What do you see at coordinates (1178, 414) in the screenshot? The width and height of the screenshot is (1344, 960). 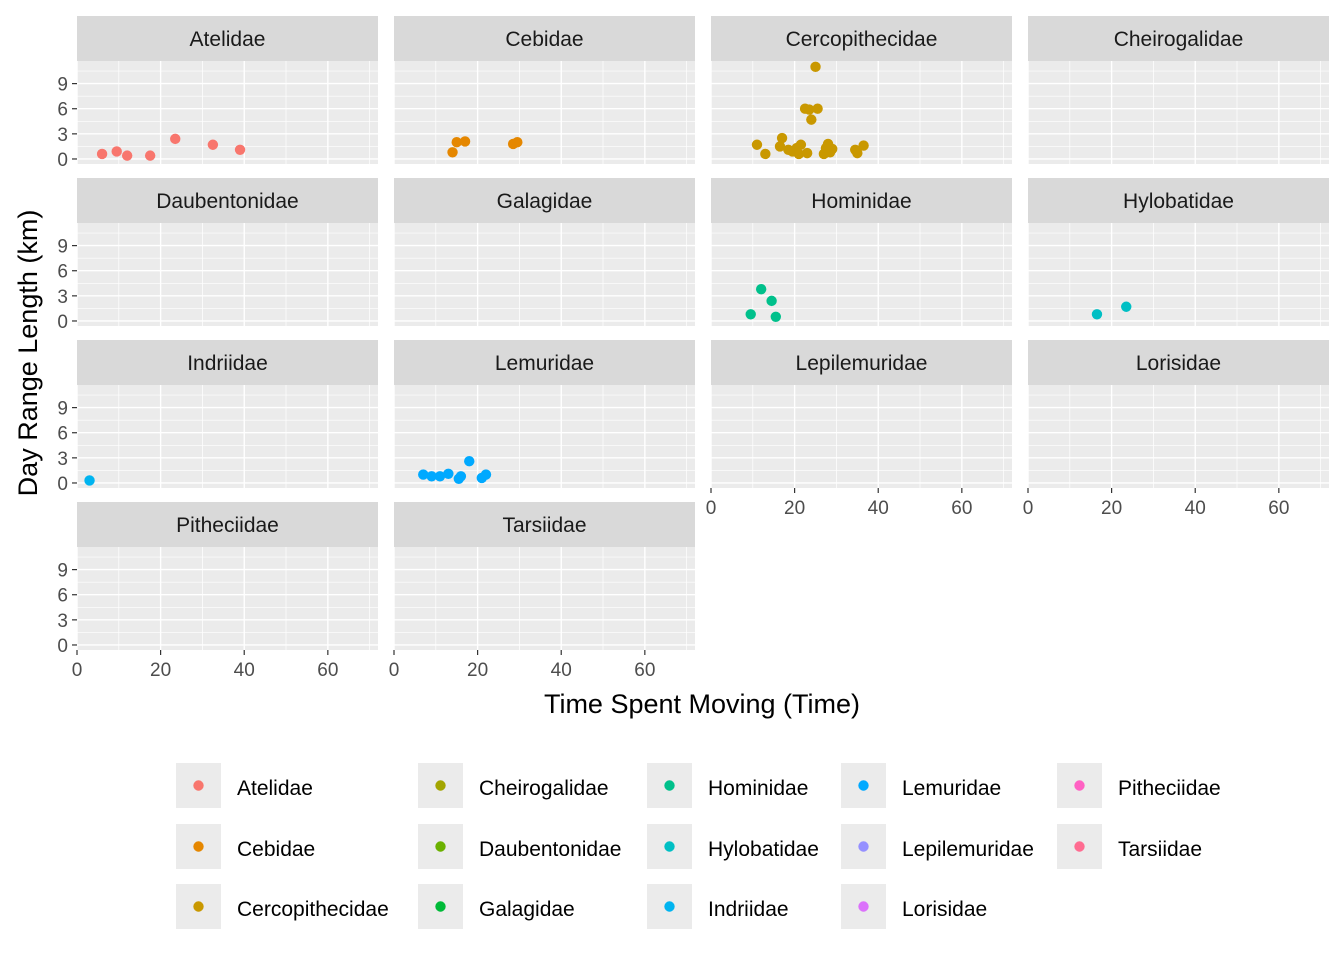 I see `facet-lorisidae: Lorisidae` at bounding box center [1178, 414].